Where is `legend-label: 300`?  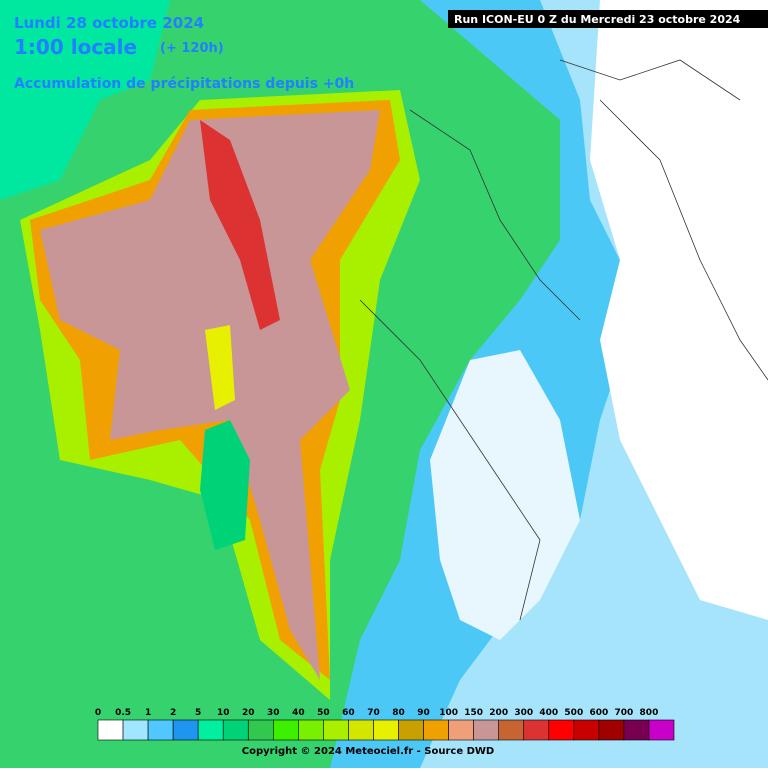 legend-label: 300 is located at coordinates (523, 713).